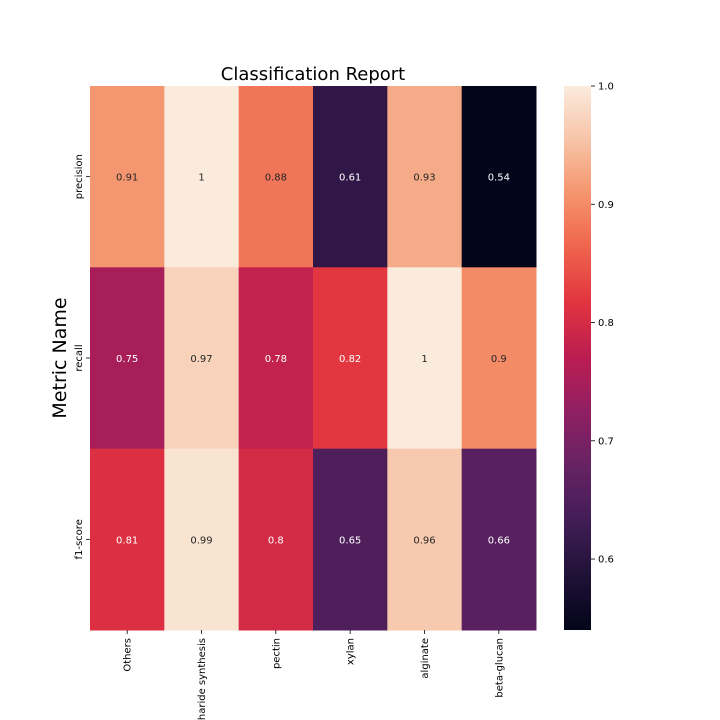  What do you see at coordinates (499, 668) in the screenshot?
I see `x-tick-label: beta-glucan` at bounding box center [499, 668].